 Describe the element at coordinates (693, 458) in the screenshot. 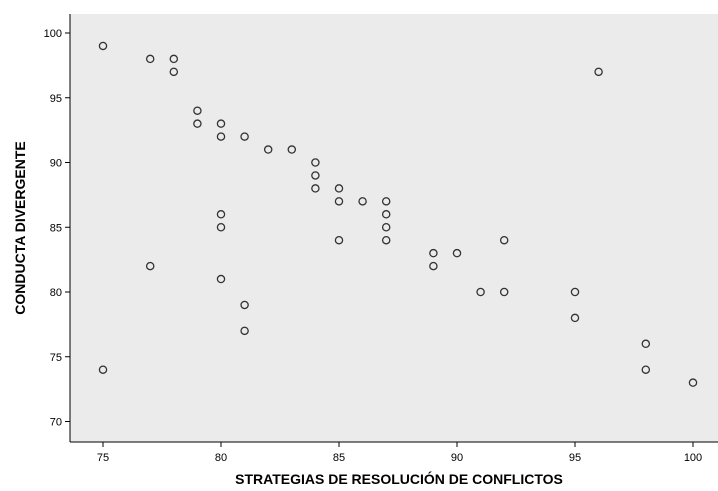

I see `x-tick-label: 100` at that location.